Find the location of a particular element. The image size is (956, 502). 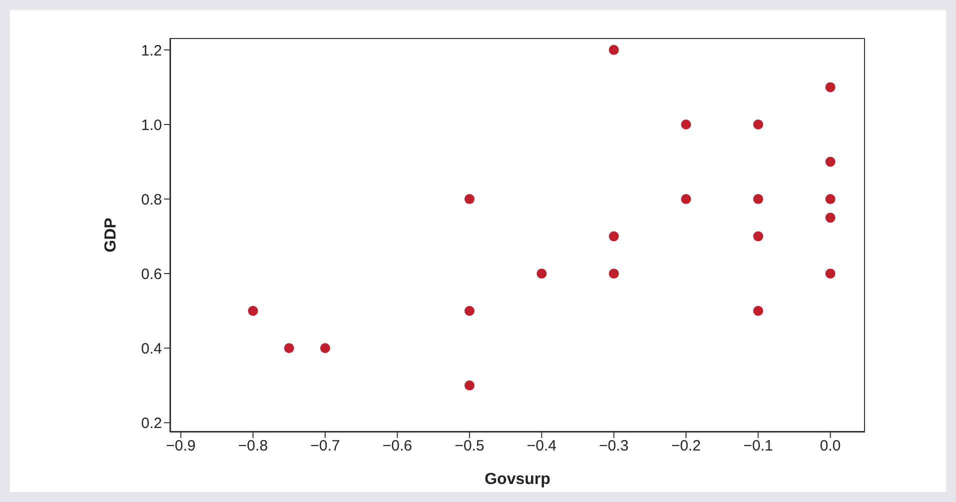

y-axis-title: GDP is located at coordinates (111, 234).